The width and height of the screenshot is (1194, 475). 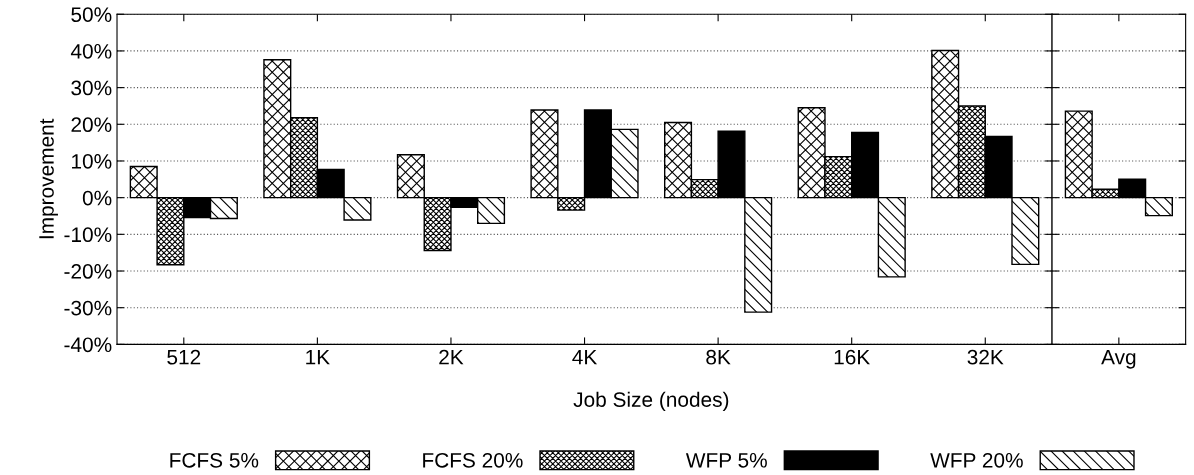 What do you see at coordinates (451, 357) in the screenshot?
I see `x-tick-label: 2K` at bounding box center [451, 357].